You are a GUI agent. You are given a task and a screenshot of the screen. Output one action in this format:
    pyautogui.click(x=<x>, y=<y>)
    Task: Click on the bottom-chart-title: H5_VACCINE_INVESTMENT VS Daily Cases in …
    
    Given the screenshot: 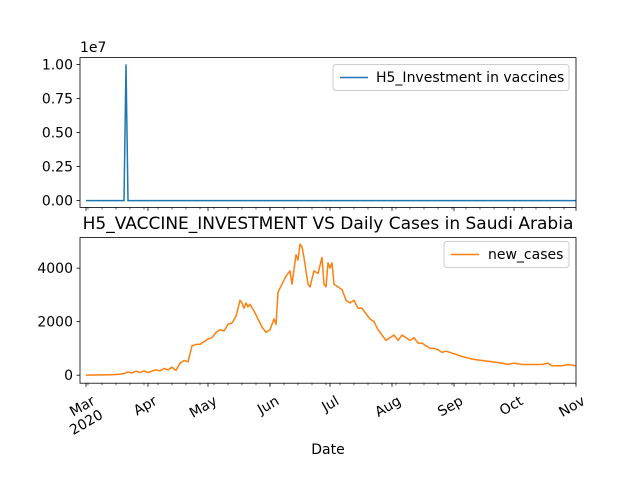 What is the action you would take?
    pyautogui.click(x=328, y=224)
    